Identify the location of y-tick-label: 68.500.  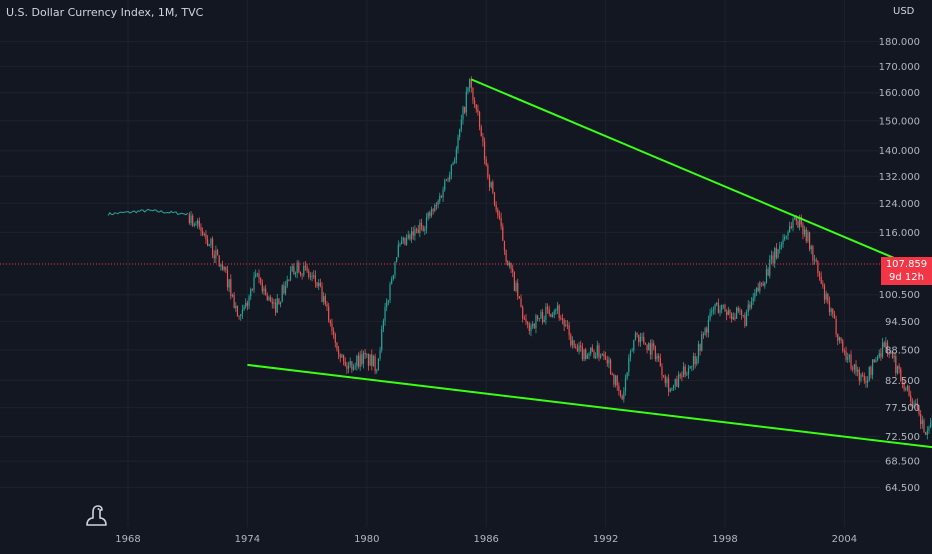
(902, 462).